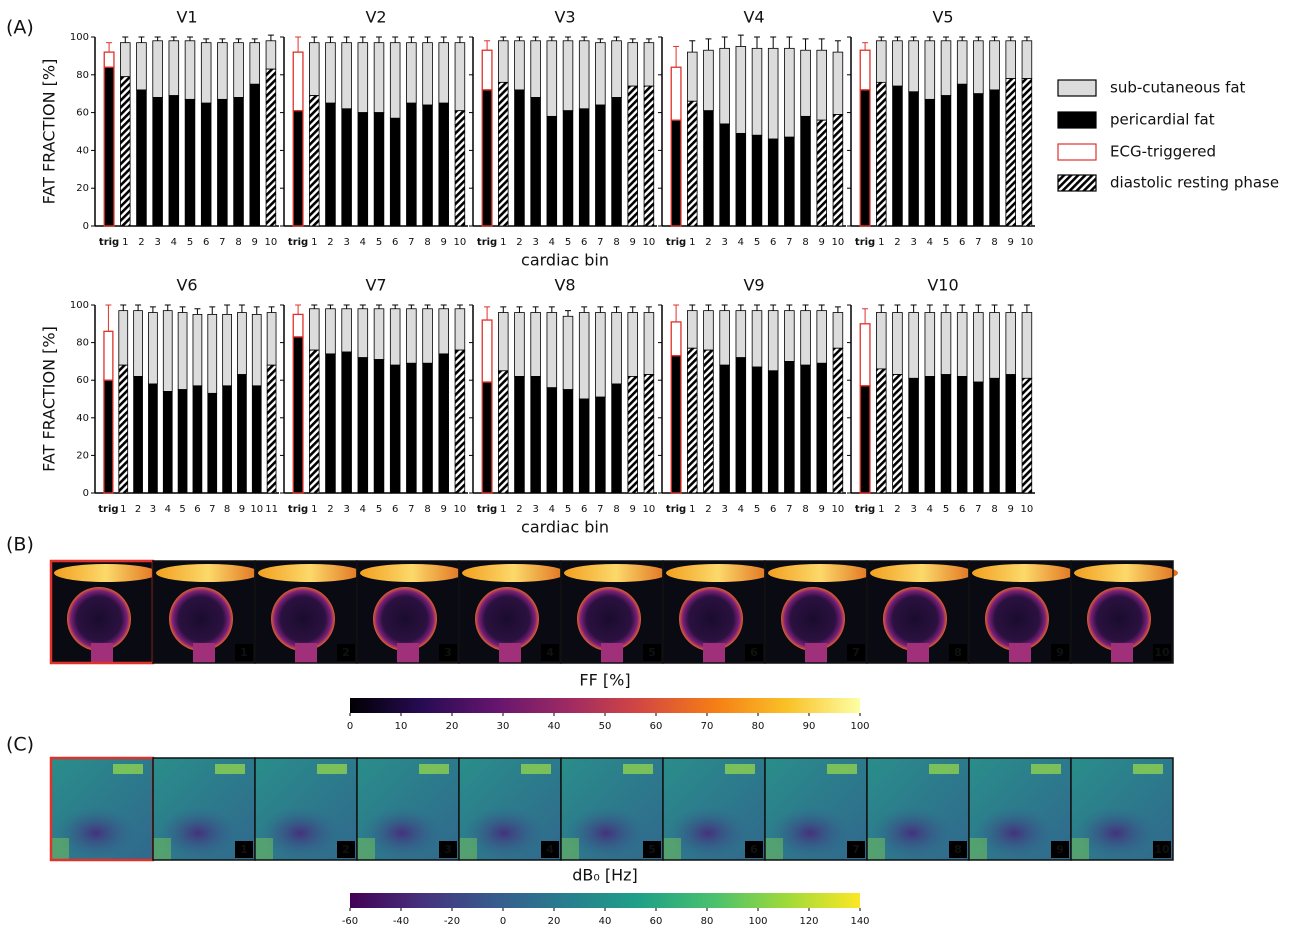 The height and width of the screenshot is (928, 1306). I want to click on colorbar-tick-label: 40, so click(605, 921).